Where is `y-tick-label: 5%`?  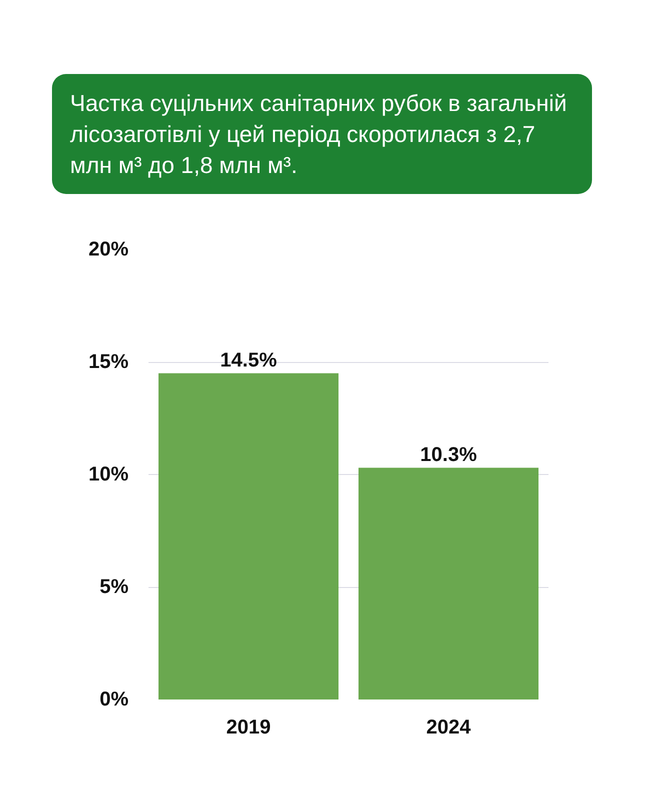
y-tick-label: 5% is located at coordinates (114, 587).